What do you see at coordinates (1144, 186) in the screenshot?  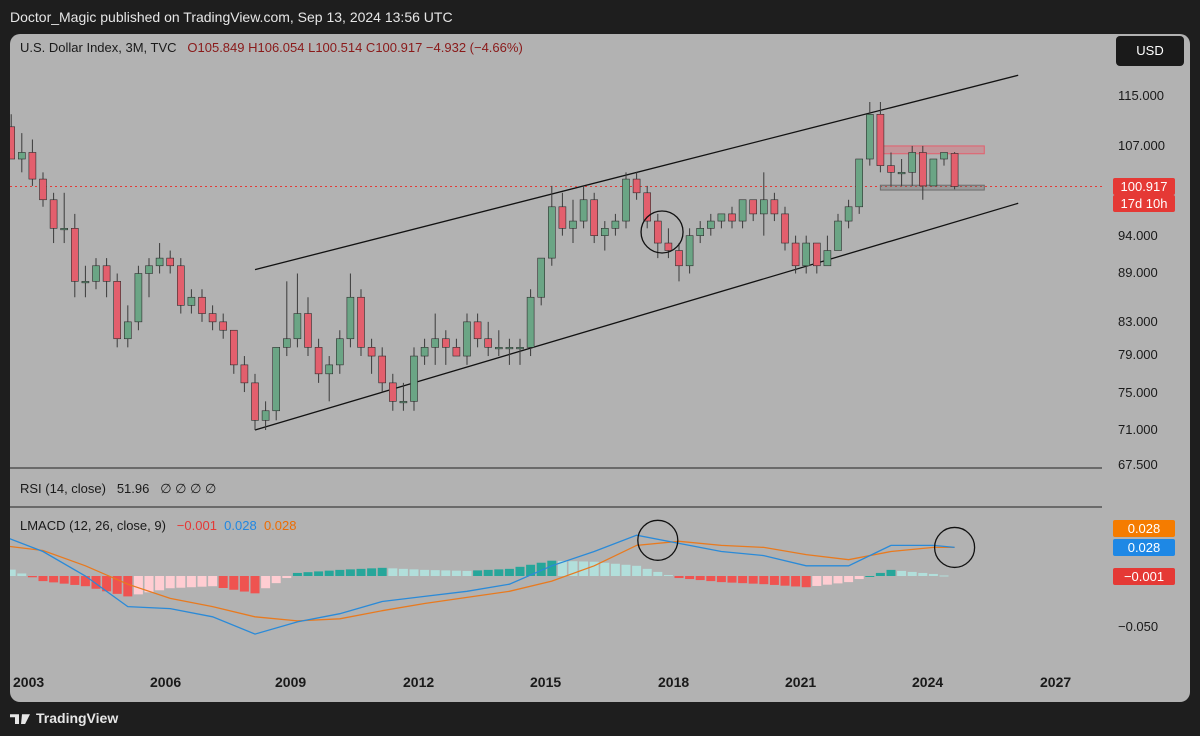 I see `last-price-badge: 100.917` at bounding box center [1144, 186].